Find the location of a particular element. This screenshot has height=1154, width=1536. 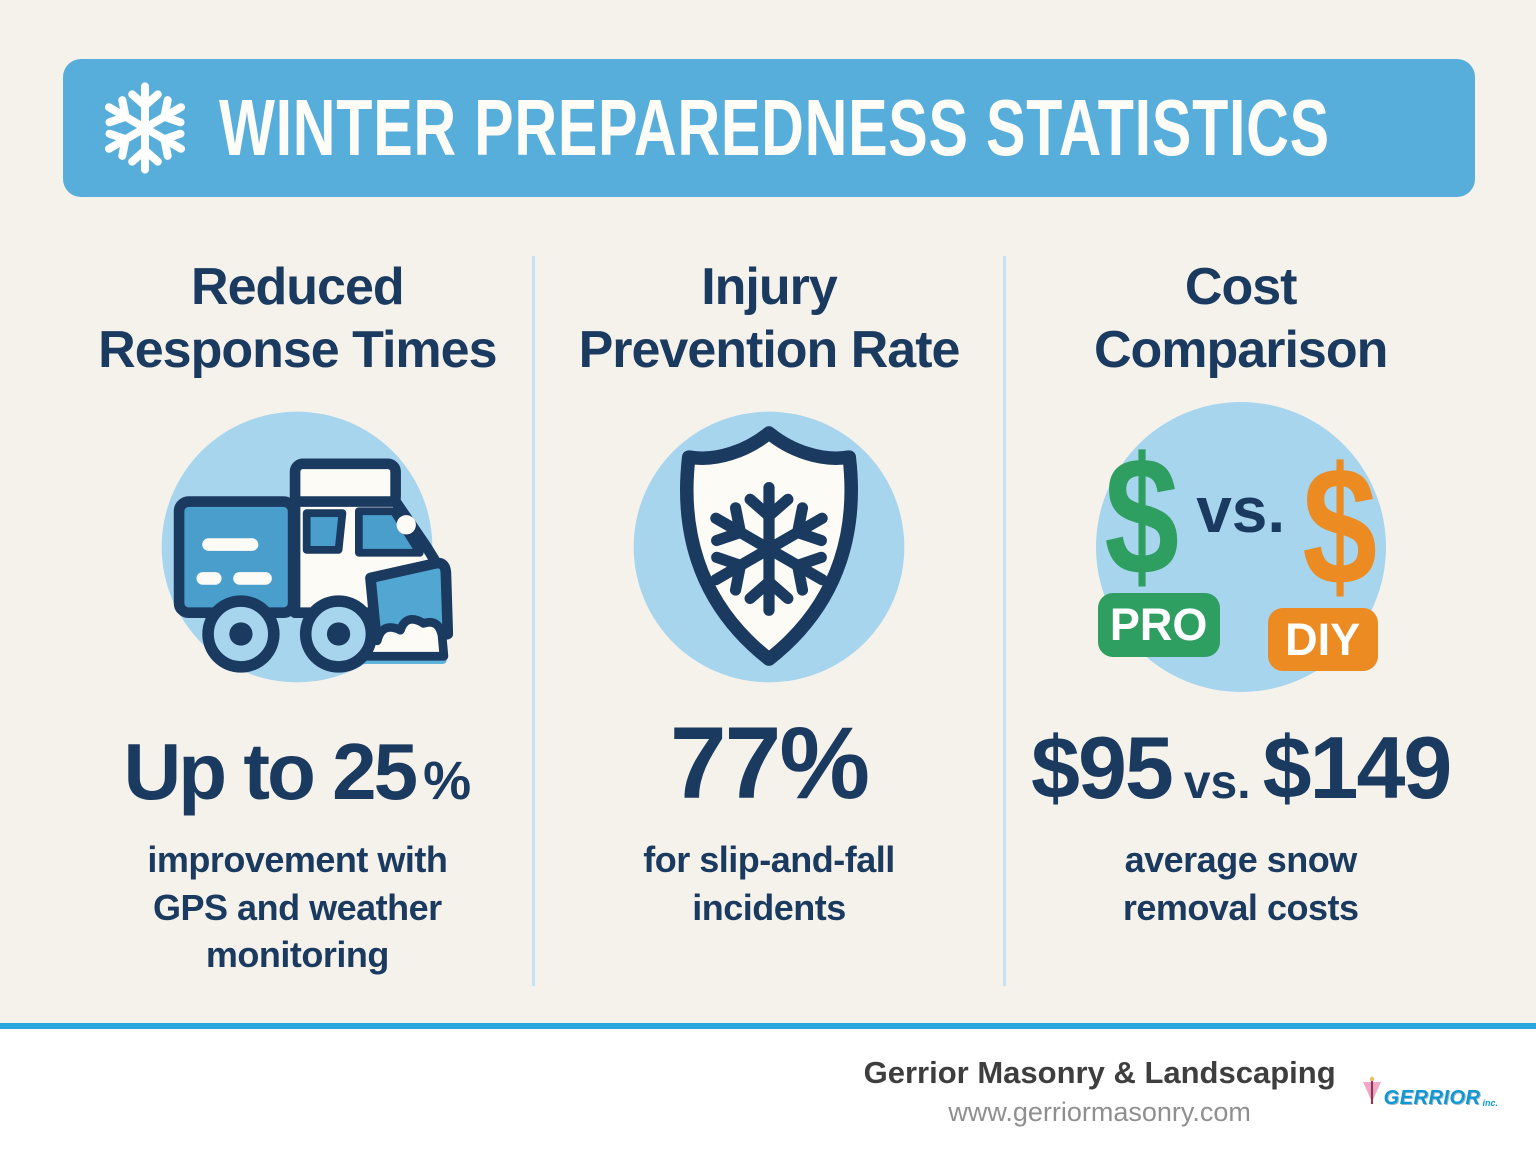

footer-divider-line is located at coordinates (768, 1026).